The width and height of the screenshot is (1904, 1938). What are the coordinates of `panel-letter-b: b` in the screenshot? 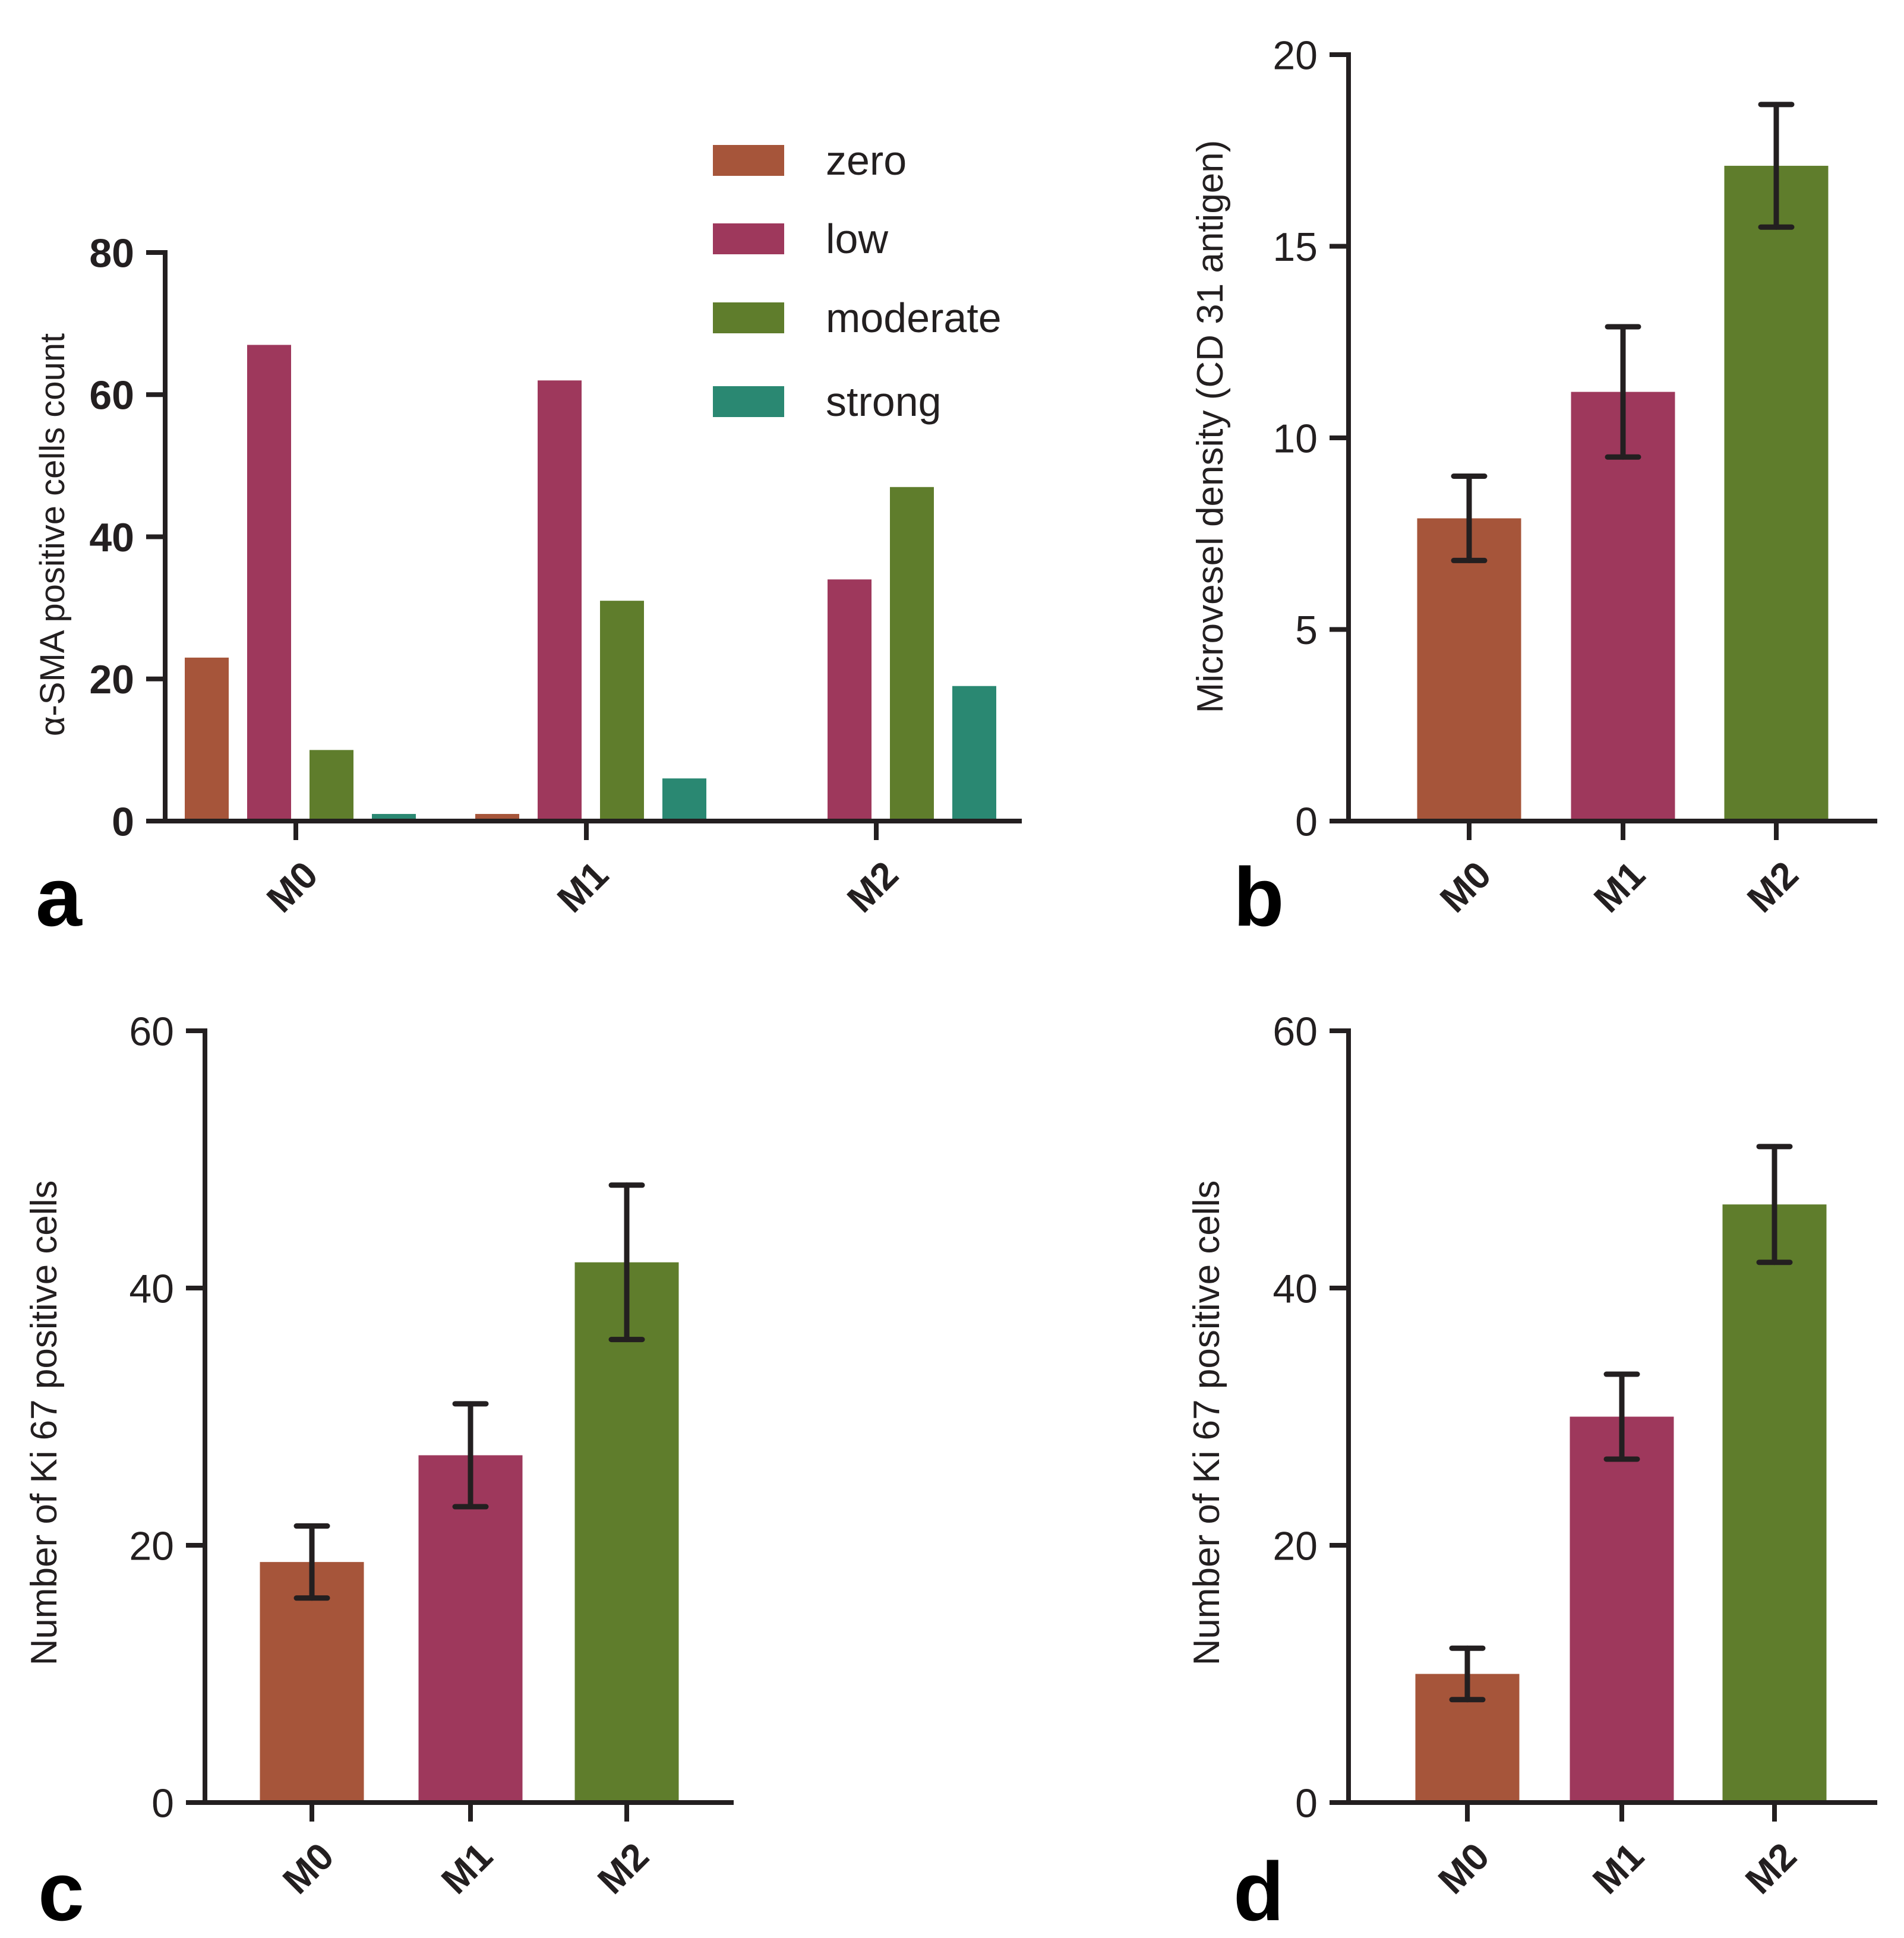 It's located at (1258, 896).